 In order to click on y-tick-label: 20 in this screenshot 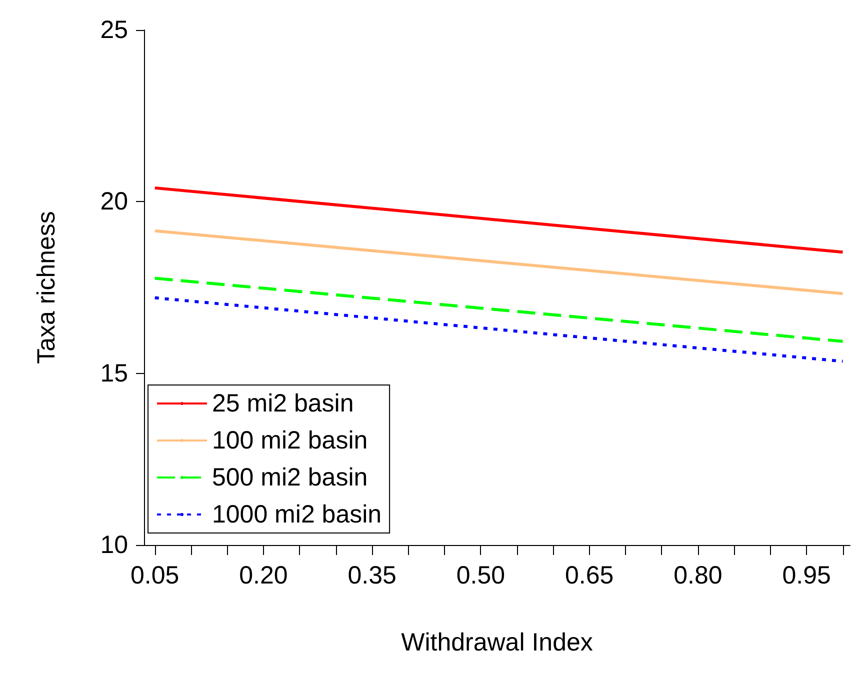, I will do `click(114, 202)`.